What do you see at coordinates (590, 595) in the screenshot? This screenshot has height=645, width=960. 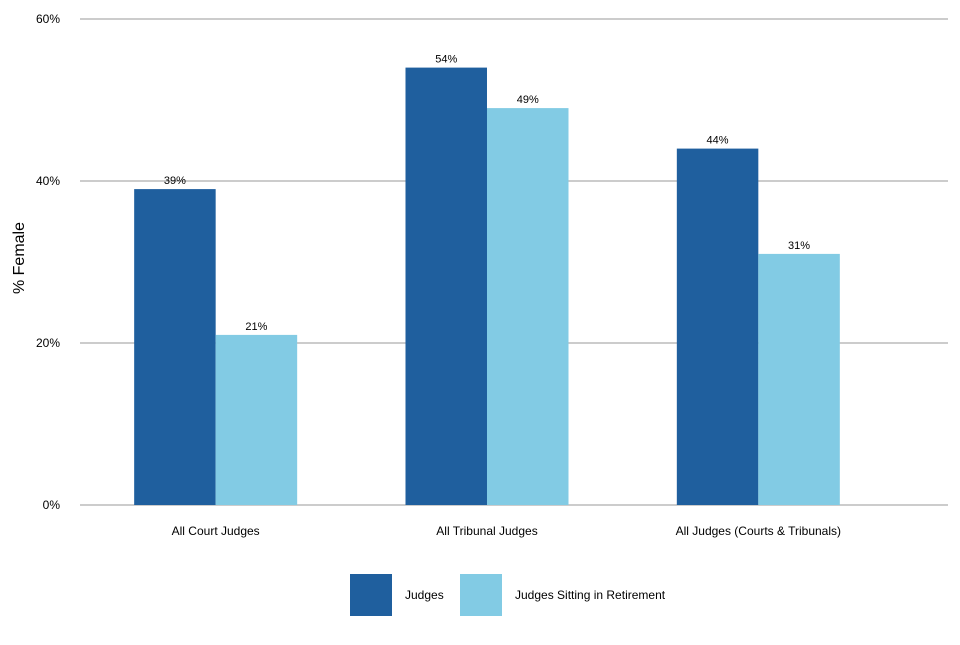 I see `legend-label: Judges Sitting in Retirement` at bounding box center [590, 595].